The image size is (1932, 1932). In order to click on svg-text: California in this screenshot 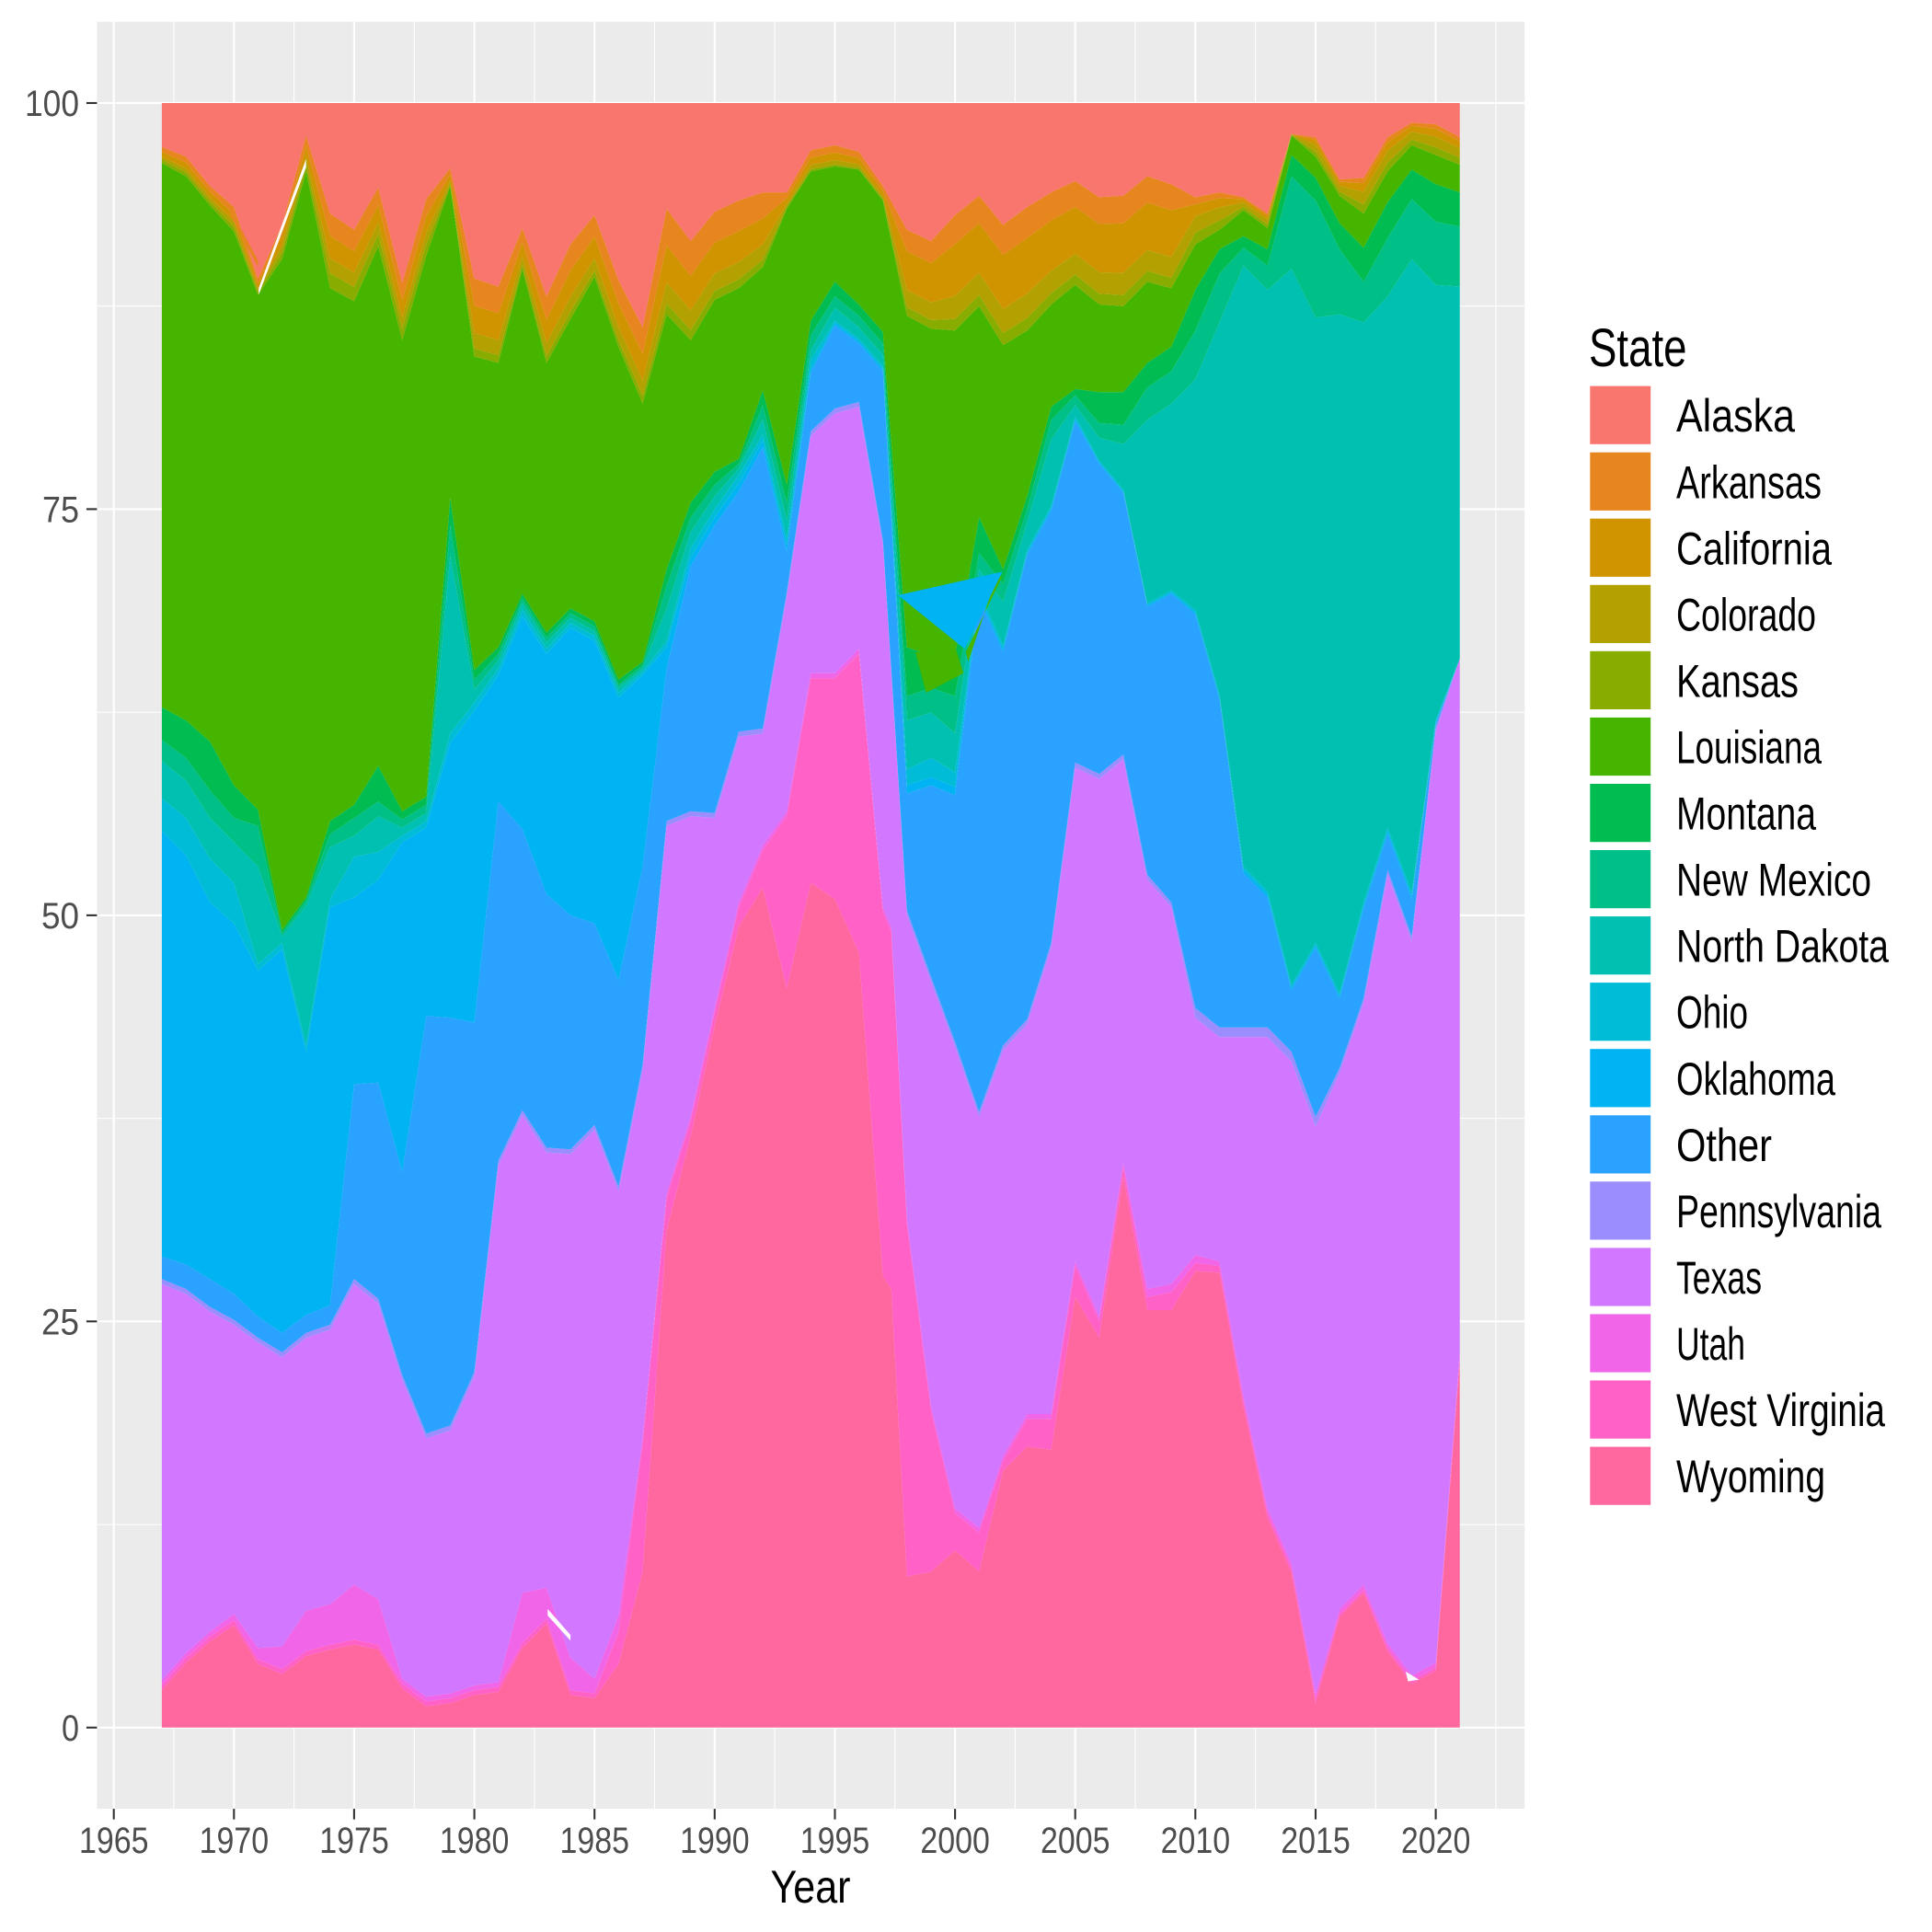, I will do `click(1754, 548)`.